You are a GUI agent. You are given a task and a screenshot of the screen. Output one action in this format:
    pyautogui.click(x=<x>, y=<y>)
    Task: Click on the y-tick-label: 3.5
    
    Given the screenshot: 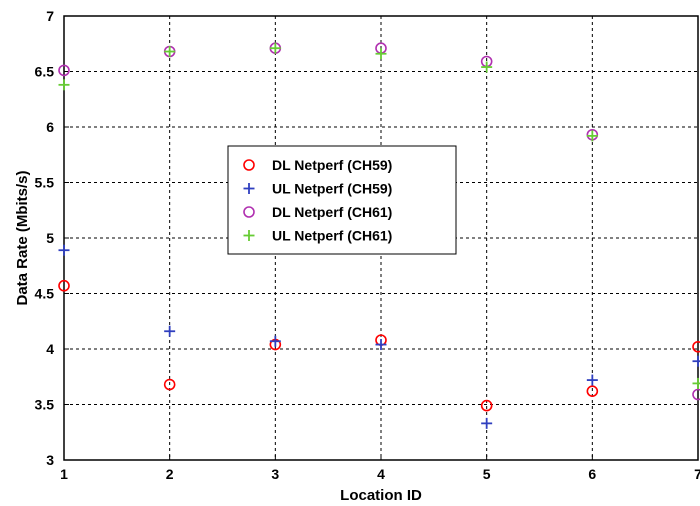 What is the action you would take?
    pyautogui.click(x=45, y=405)
    